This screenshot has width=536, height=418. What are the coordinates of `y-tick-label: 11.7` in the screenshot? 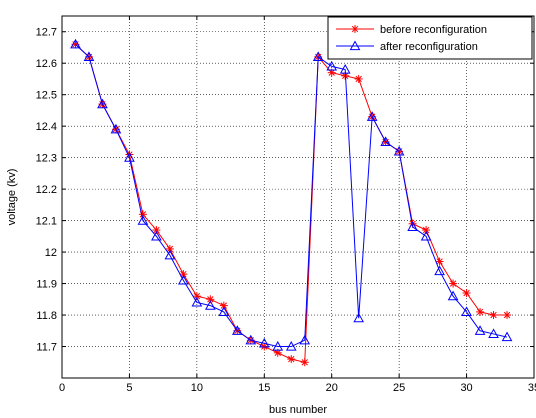 It's located at (46, 348).